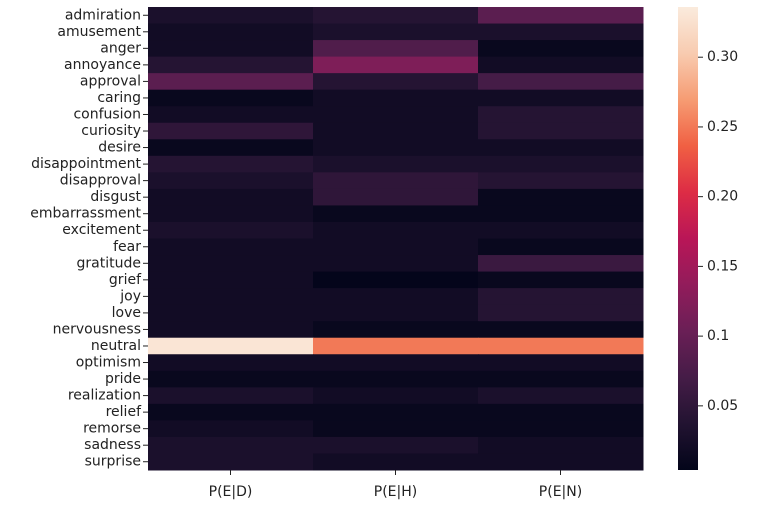 Image resolution: width=772 pixels, height=510 pixels. Describe the element at coordinates (104, 396) in the screenshot. I see `y-tick-label: realization` at that location.